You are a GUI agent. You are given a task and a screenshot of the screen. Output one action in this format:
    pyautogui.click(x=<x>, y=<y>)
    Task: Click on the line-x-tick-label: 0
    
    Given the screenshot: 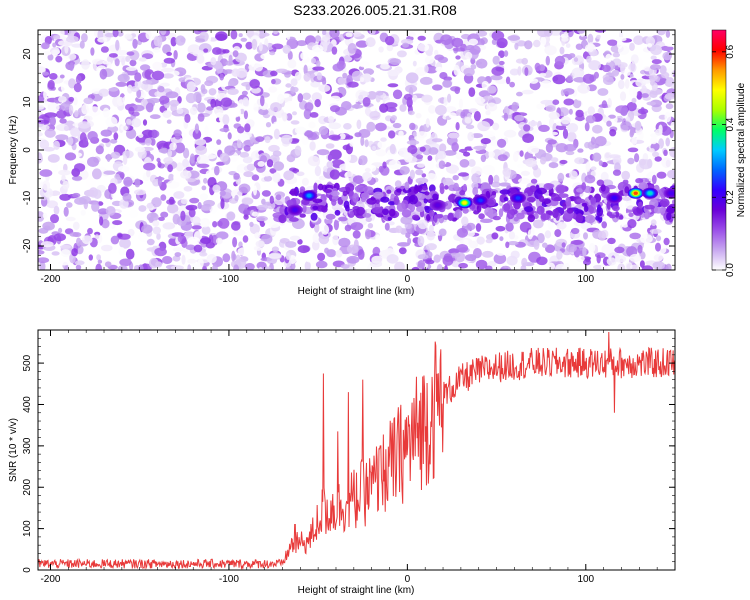 What is the action you would take?
    pyautogui.click(x=408, y=579)
    